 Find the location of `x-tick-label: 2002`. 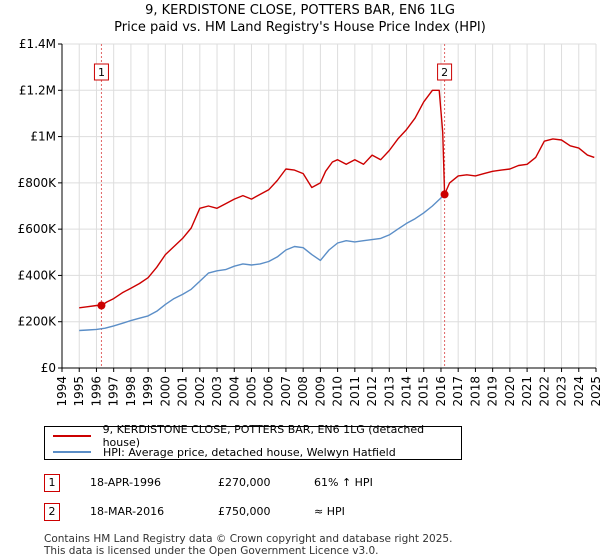

x-tick-label: 2002 is located at coordinates (200, 391).